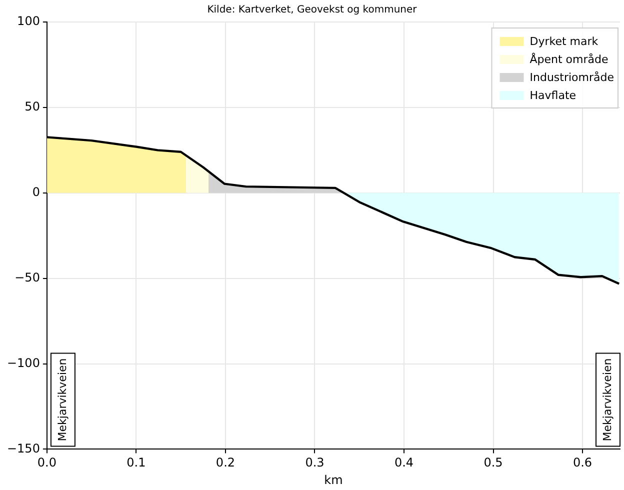 Image resolution: width=624 pixels, height=490 pixels. What do you see at coordinates (32, 107) in the screenshot?
I see `y-tick-label: 50` at bounding box center [32, 107].